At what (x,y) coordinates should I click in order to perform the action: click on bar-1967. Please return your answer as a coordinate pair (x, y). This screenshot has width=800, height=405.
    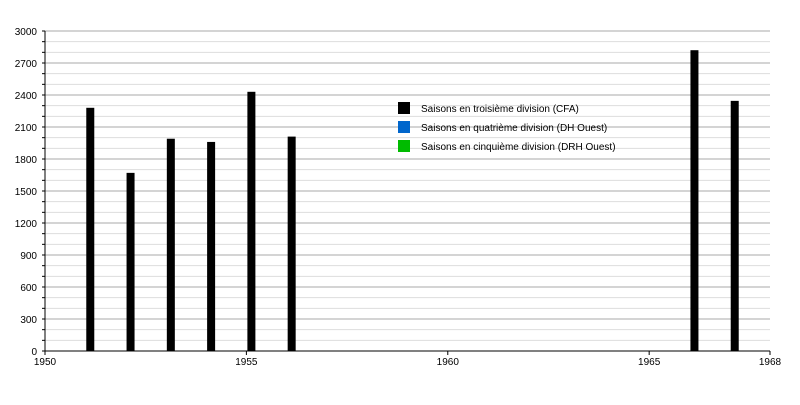
    Looking at the image, I should click on (734, 225).